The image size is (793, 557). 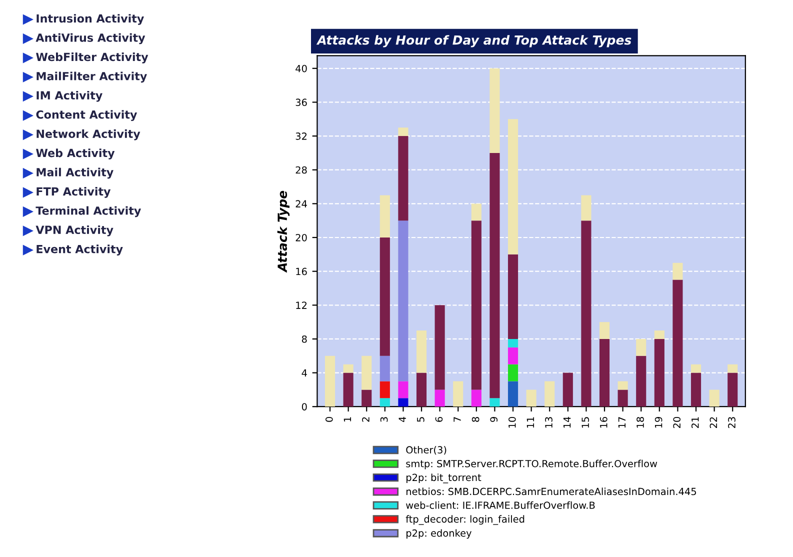 I want to click on y-tick-label: 12, so click(x=301, y=305).